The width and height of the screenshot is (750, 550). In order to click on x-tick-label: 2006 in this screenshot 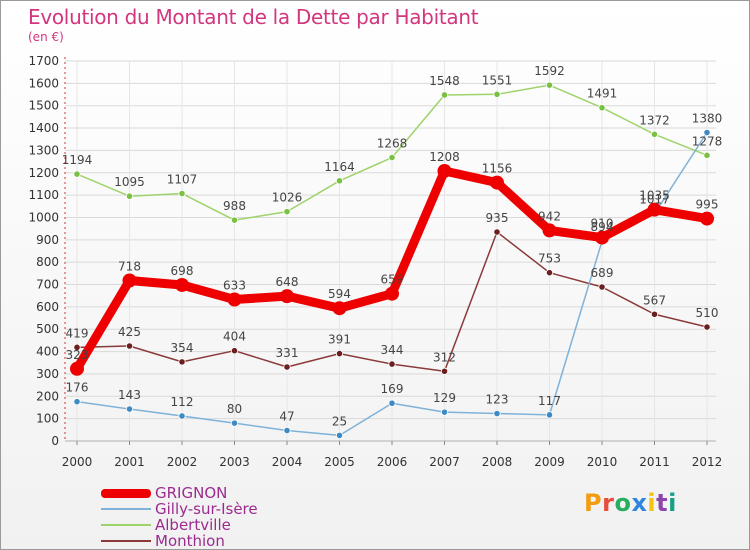, I will do `click(392, 462)`.